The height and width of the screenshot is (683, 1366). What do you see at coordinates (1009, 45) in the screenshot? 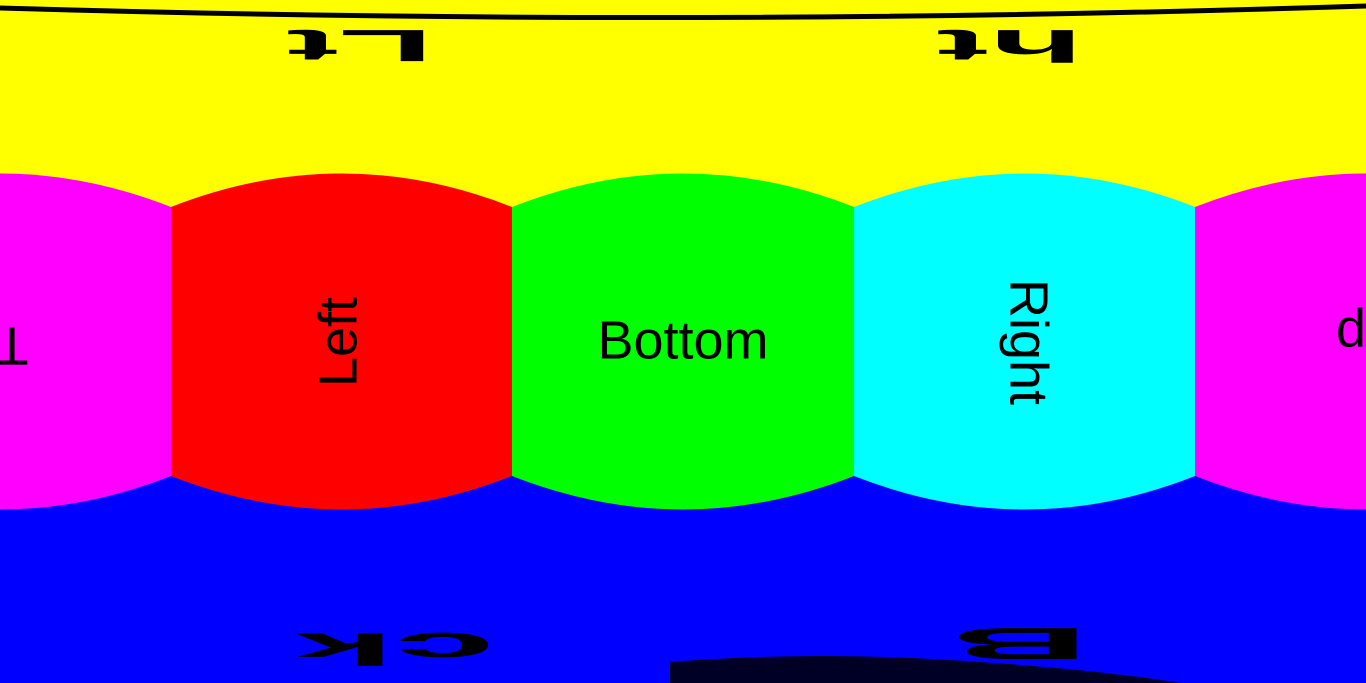
I see `top-distorted-text-right: ht` at bounding box center [1009, 45].